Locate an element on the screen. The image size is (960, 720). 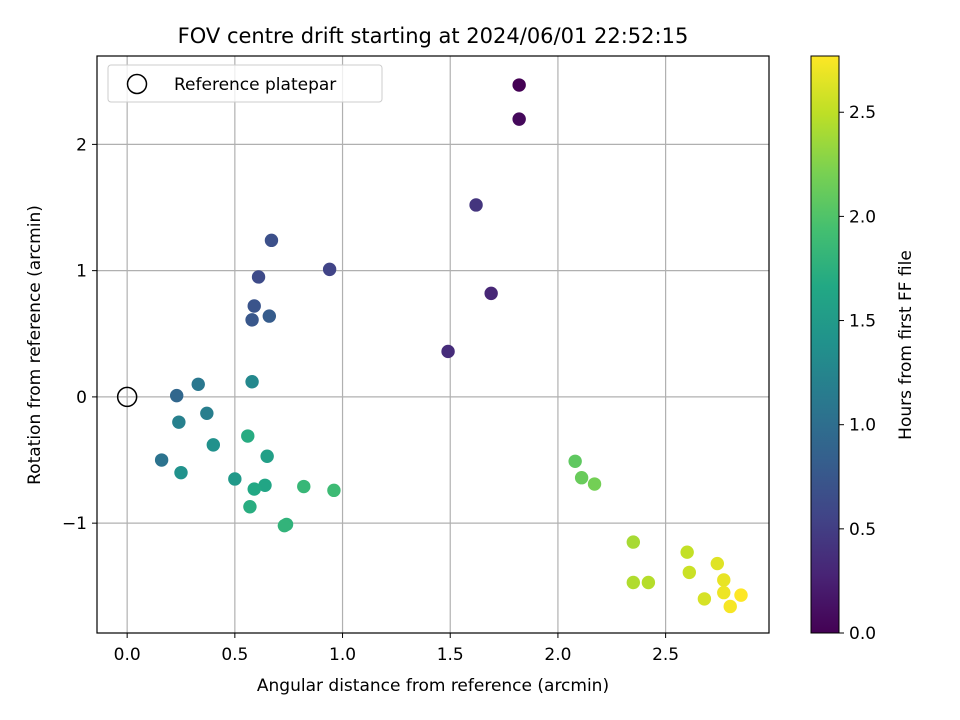
legend-label-reference: Reference platepar is located at coordinates (255, 85).